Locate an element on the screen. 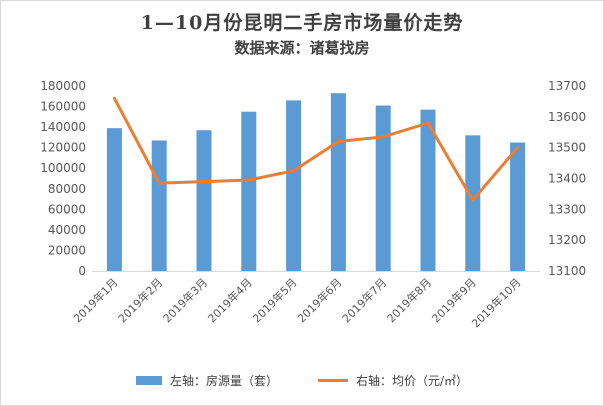 The height and width of the screenshot is (406, 604). legend-line-label: 右轴：均价（元/㎡） is located at coordinates (412, 380).